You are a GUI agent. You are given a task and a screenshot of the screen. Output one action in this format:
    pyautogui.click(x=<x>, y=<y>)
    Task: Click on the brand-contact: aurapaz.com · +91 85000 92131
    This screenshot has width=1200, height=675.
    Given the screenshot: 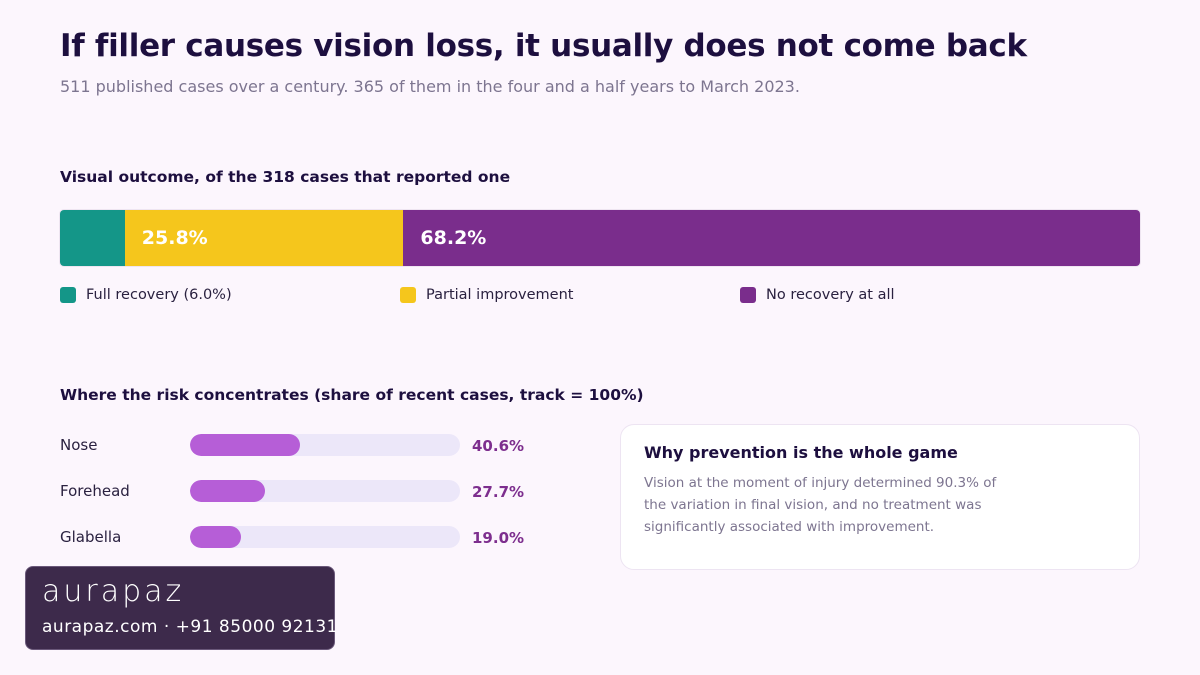 What is the action you would take?
    pyautogui.click(x=190, y=627)
    